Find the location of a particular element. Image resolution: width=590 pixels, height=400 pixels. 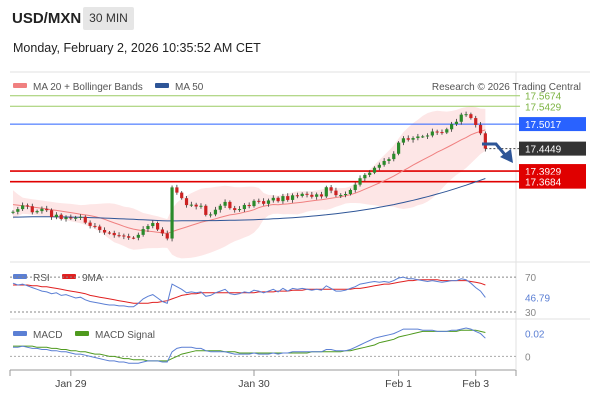

macd-signal-line is located at coordinates (249, 345).